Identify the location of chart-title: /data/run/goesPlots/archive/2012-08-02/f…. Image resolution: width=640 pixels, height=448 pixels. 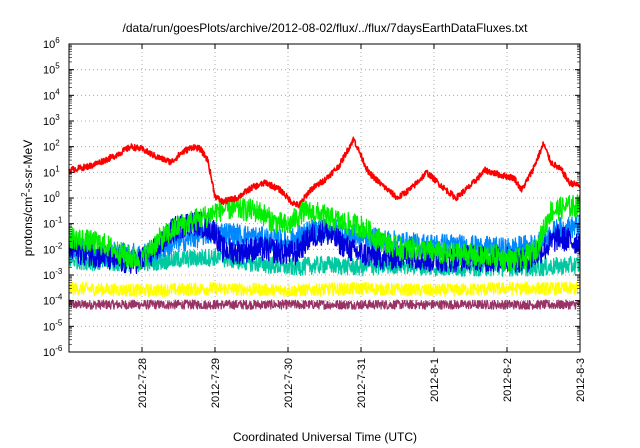
(326, 28).